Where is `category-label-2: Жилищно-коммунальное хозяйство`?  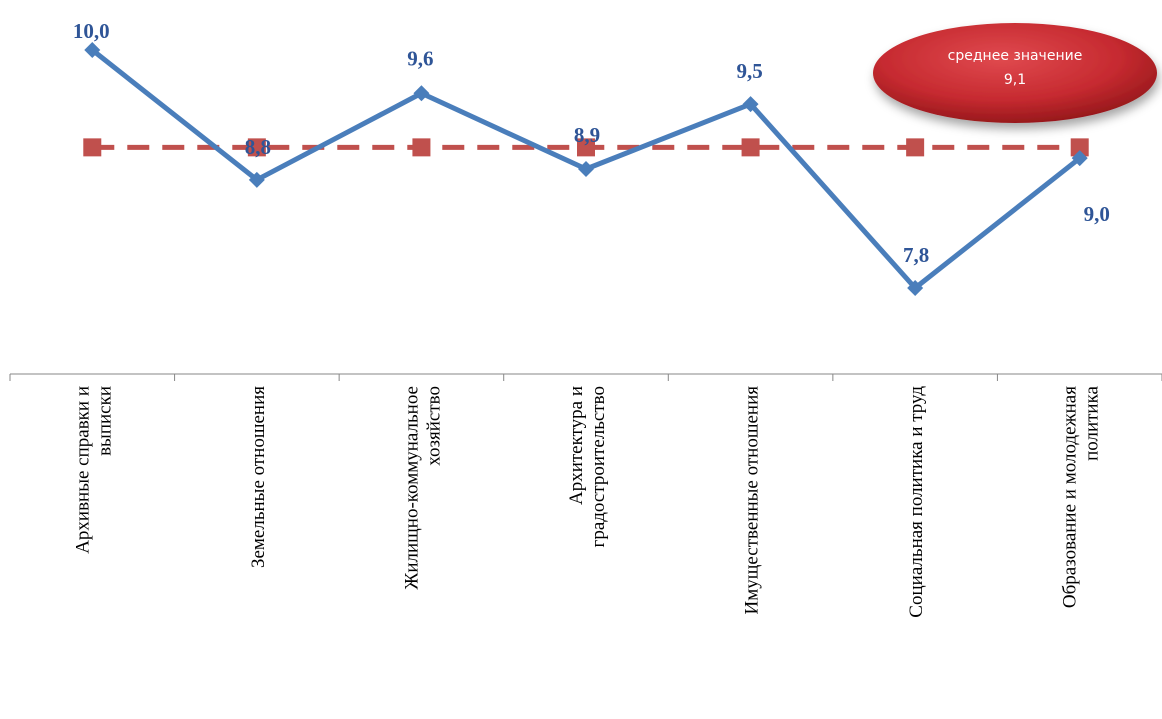 category-label-2: Жилищно-коммунальное хозяйство is located at coordinates (422, 488).